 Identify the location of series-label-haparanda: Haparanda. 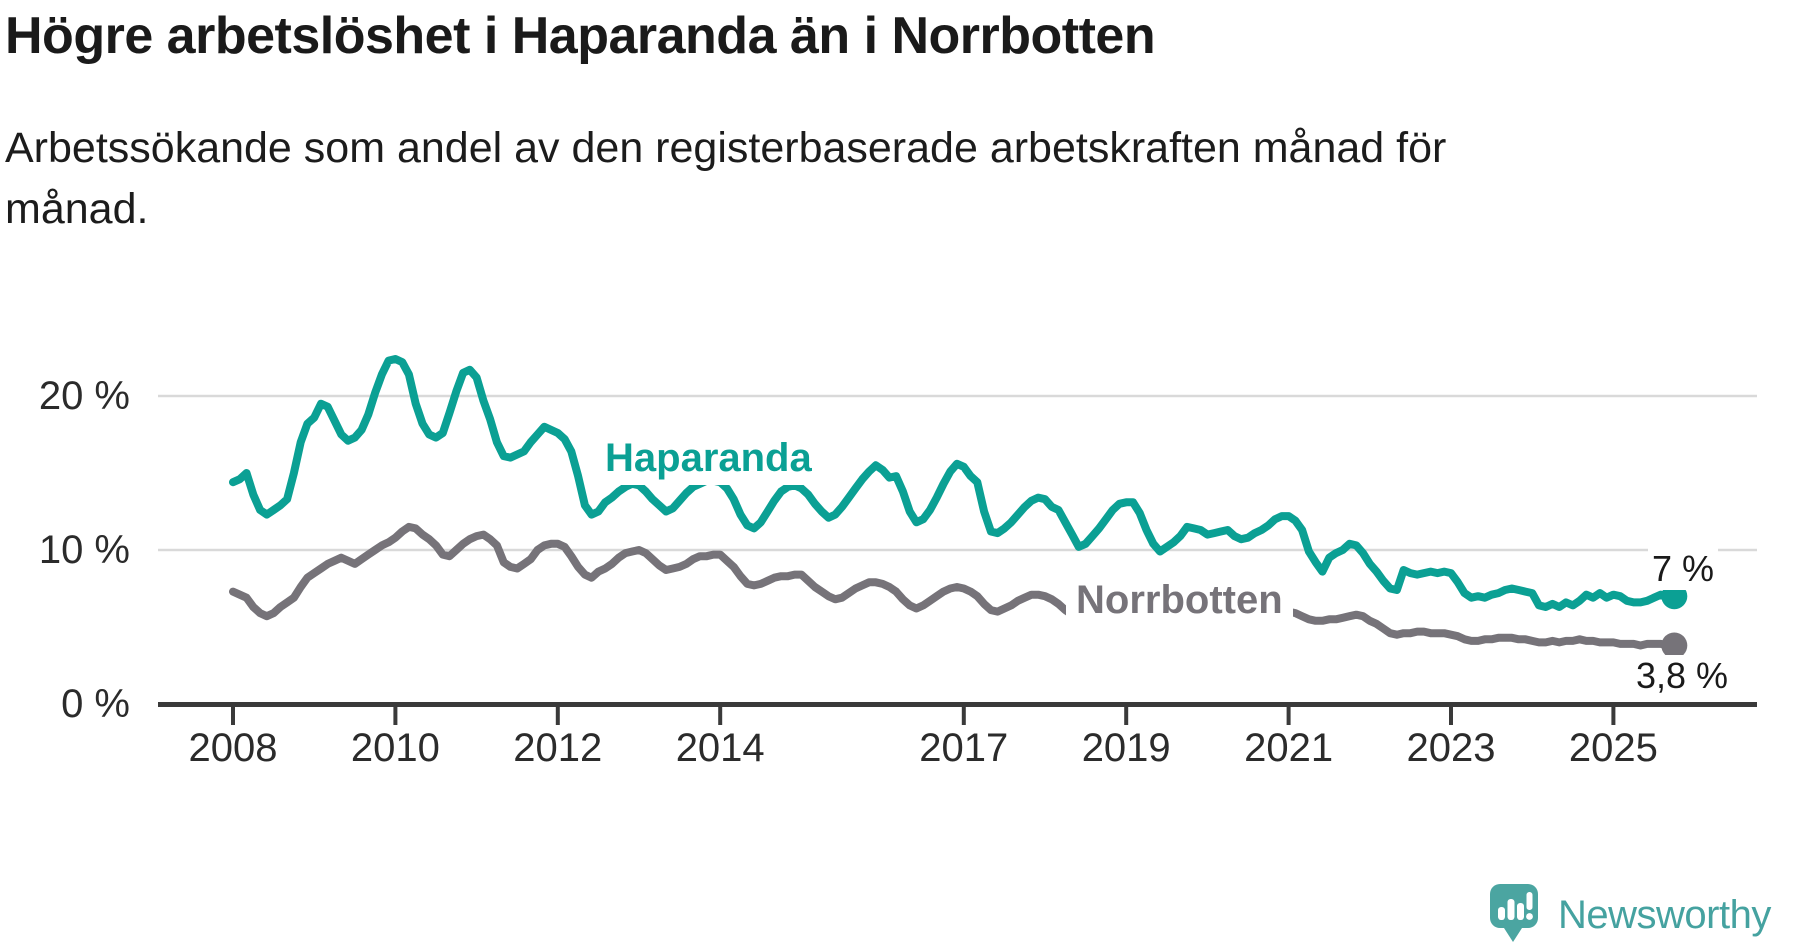
(708, 459).